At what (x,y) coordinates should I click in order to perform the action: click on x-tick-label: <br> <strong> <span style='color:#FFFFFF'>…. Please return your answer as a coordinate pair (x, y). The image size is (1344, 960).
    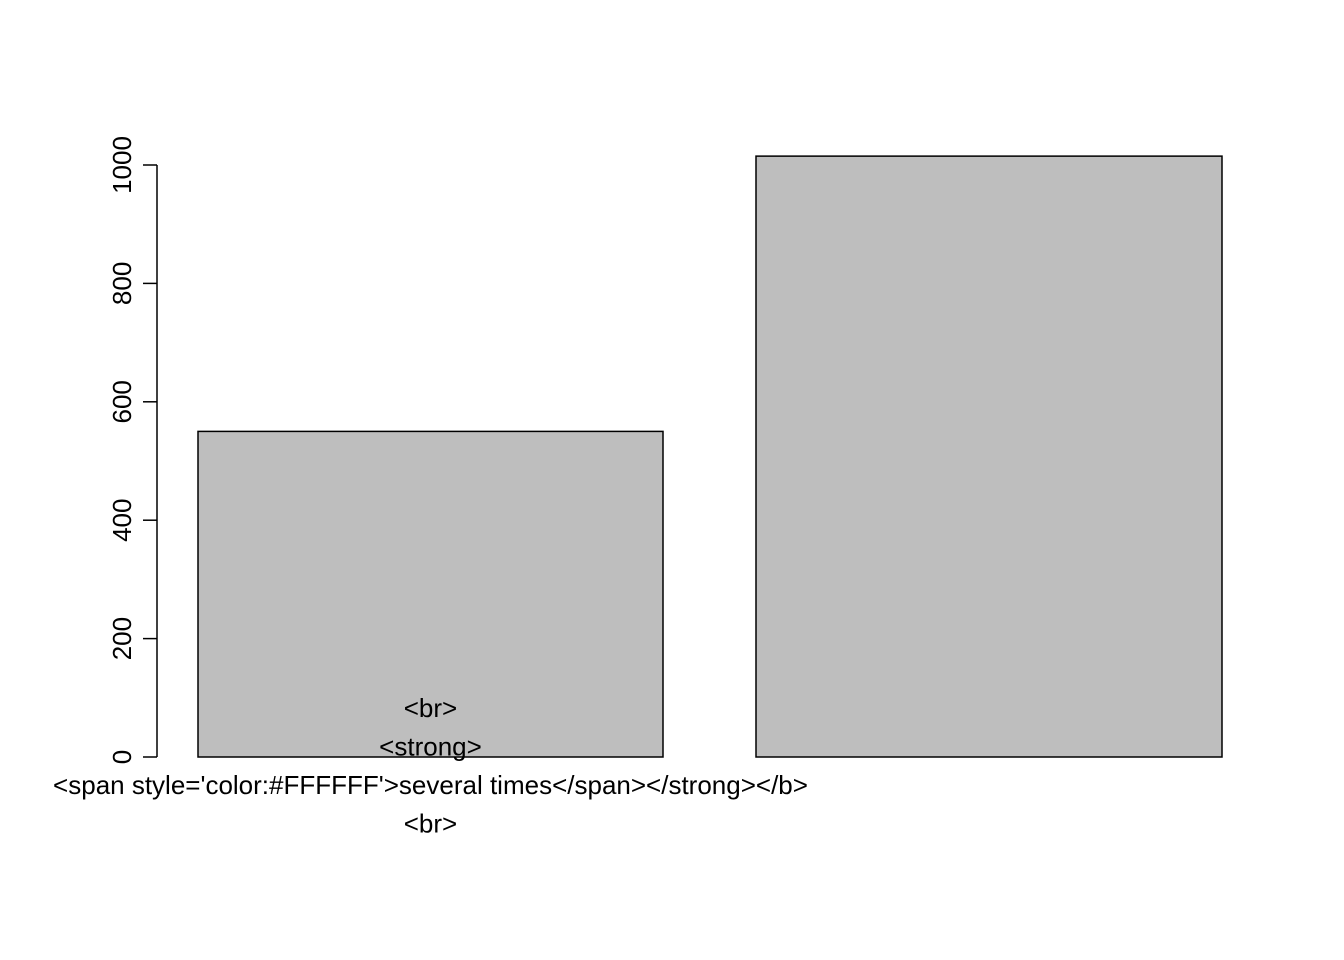
    Looking at the image, I should click on (430, 766).